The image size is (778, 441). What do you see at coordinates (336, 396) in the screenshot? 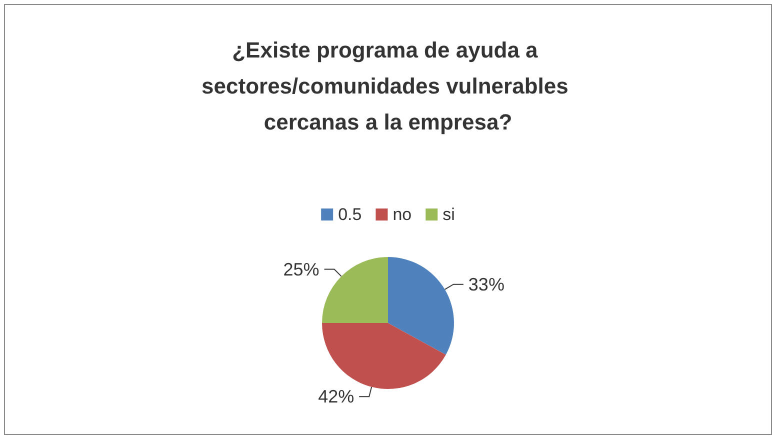
I see `data-label: 42%` at bounding box center [336, 396].